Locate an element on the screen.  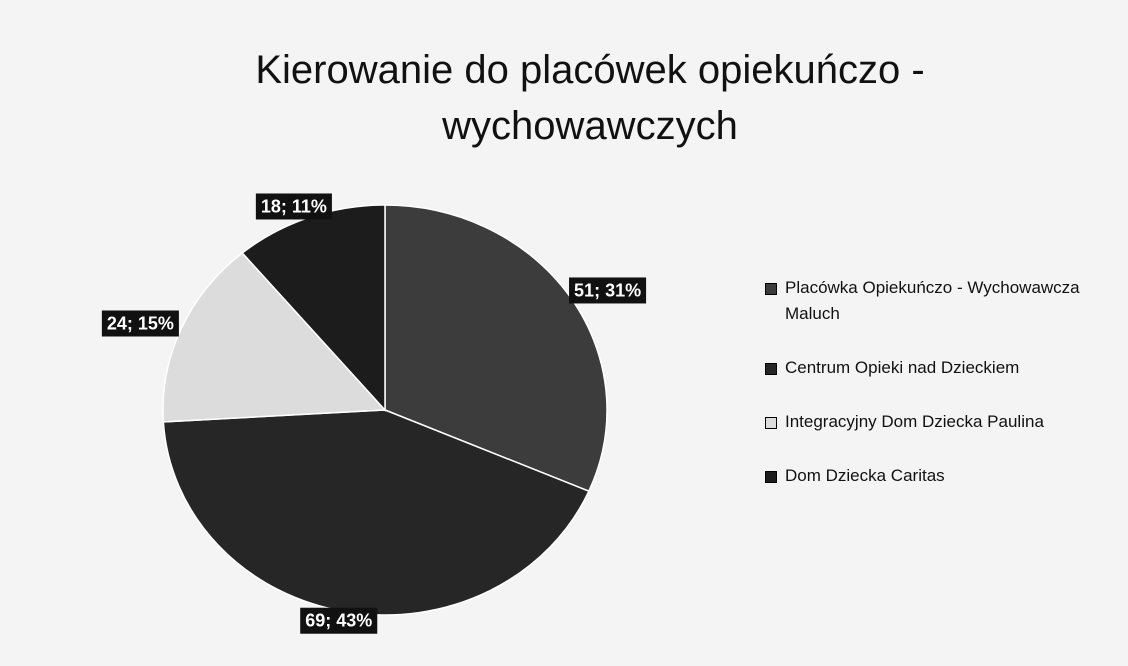
data-label: 18; 11% is located at coordinates (293, 206).